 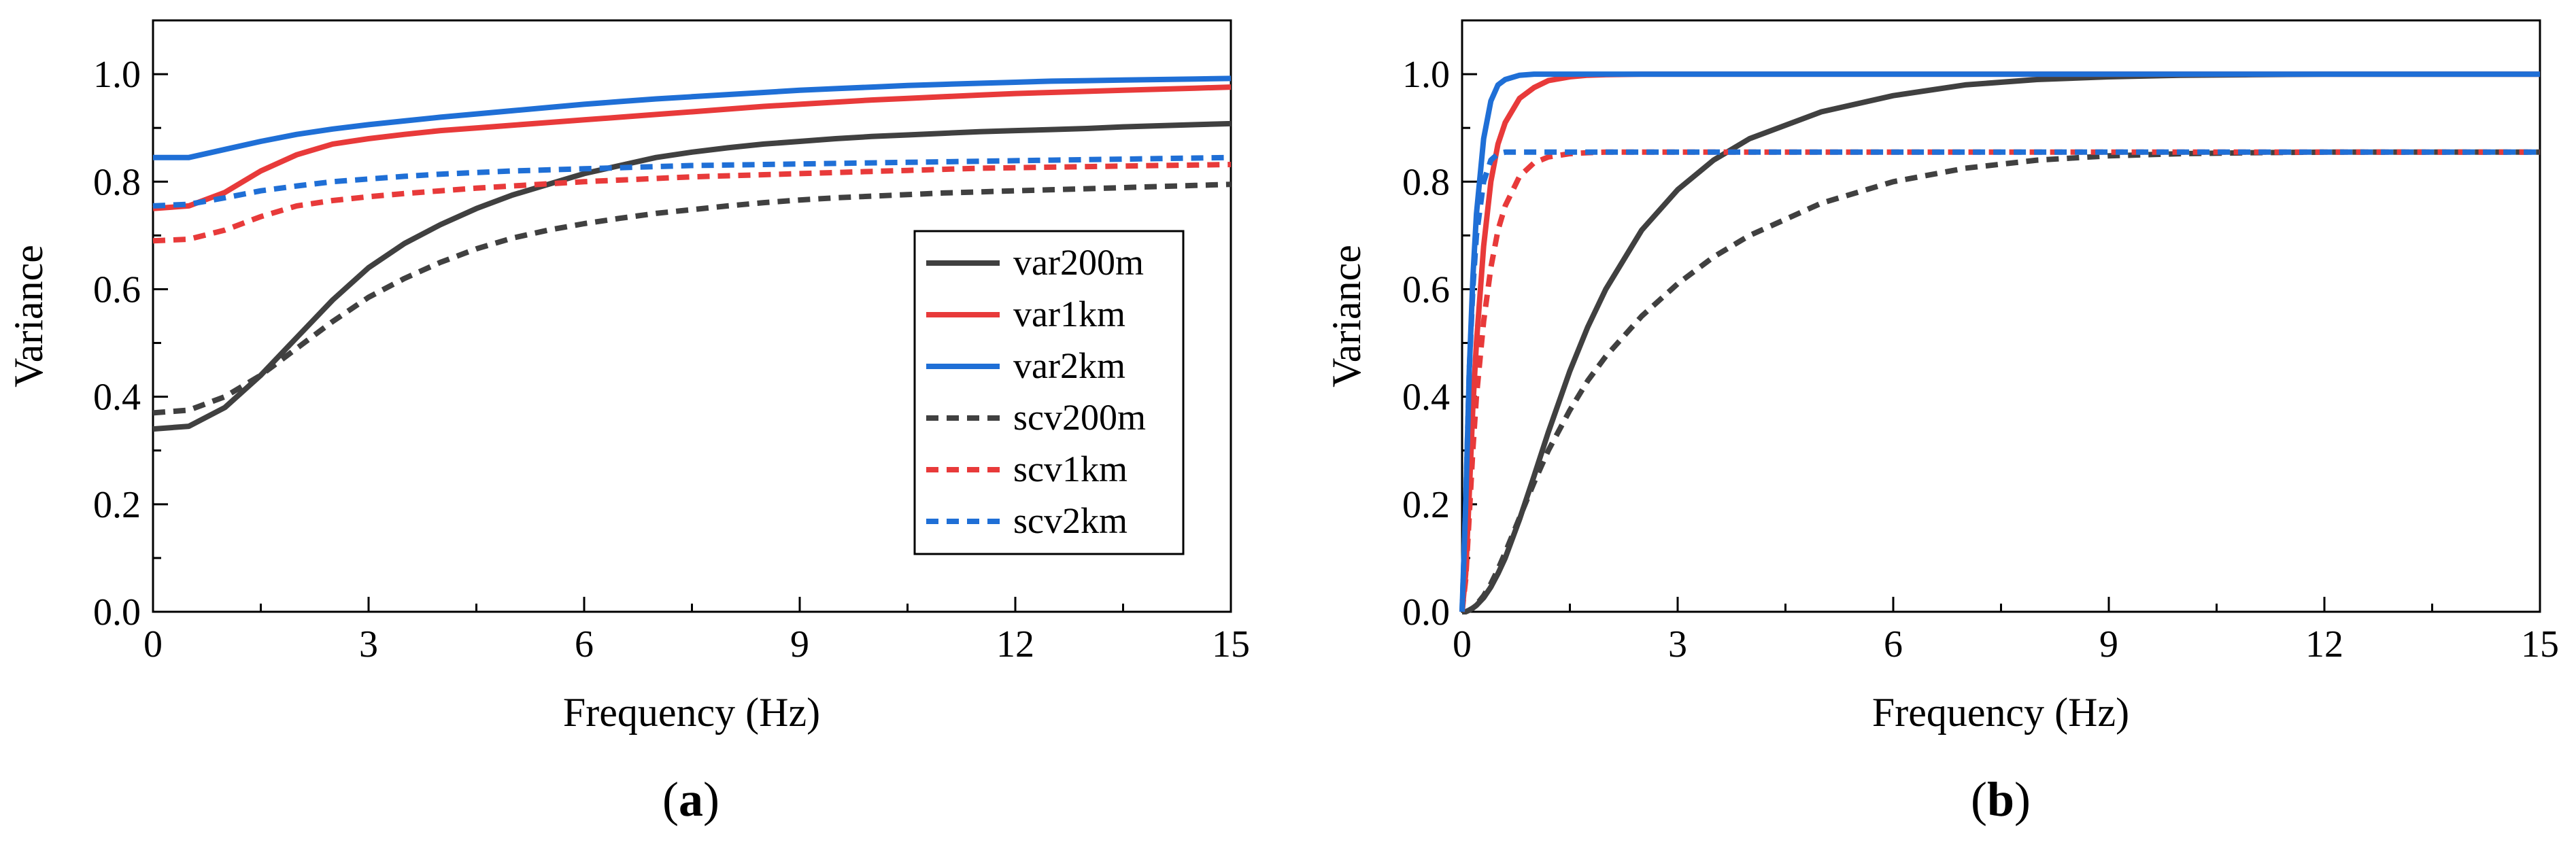 What do you see at coordinates (692, 117) in the screenshot?
I see `series-var2km` at bounding box center [692, 117].